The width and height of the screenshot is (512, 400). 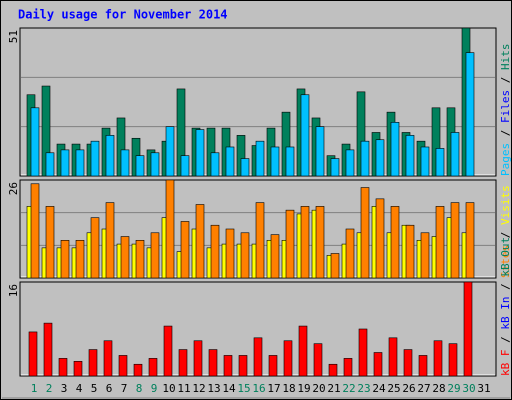 I want to click on x-tick-label: 2, so click(x=49, y=388).